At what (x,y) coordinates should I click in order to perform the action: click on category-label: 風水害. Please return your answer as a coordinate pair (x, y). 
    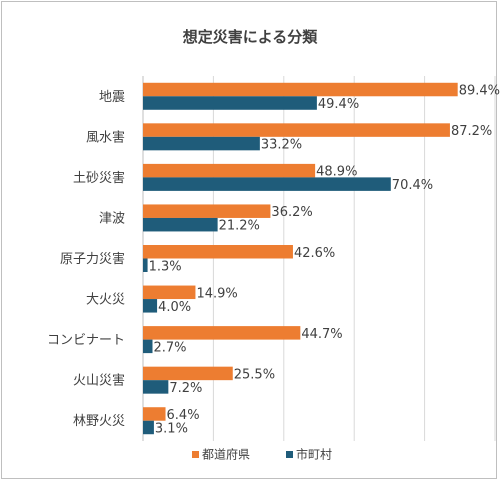
    Looking at the image, I should click on (105, 137).